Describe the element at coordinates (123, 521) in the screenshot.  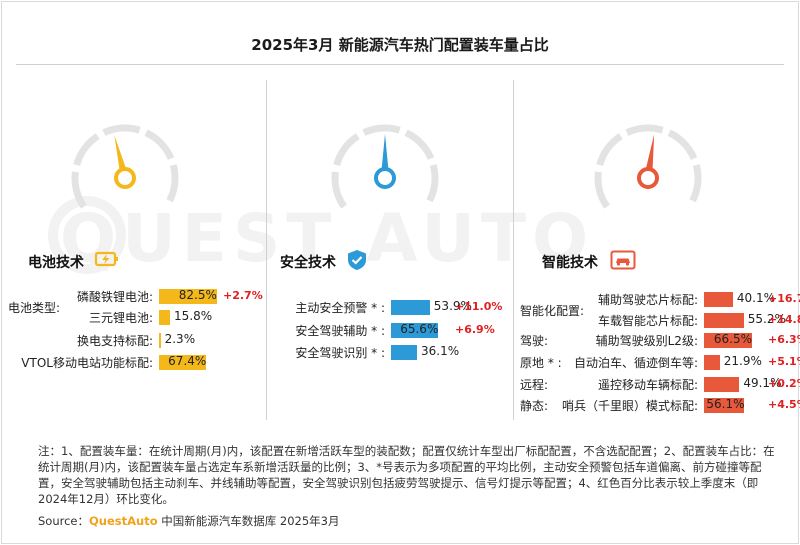
I see `source-brand: QuestAuto` at that location.